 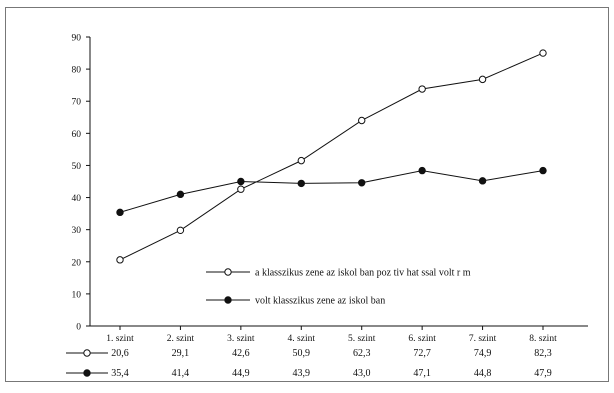 I want to click on x-tick-label: 6. szint, so click(x=422, y=339).